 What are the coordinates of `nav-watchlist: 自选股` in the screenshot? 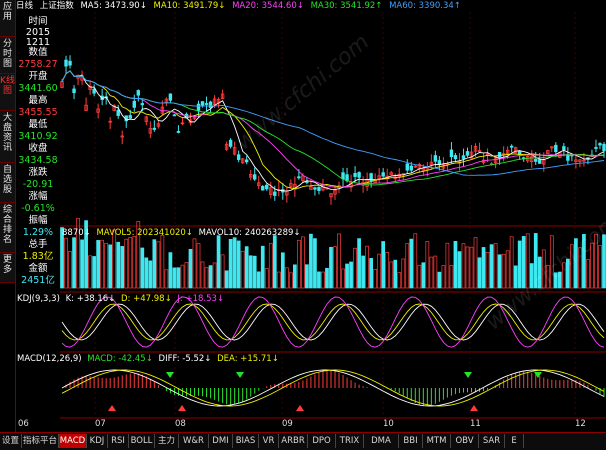 It's located at (7, 183).